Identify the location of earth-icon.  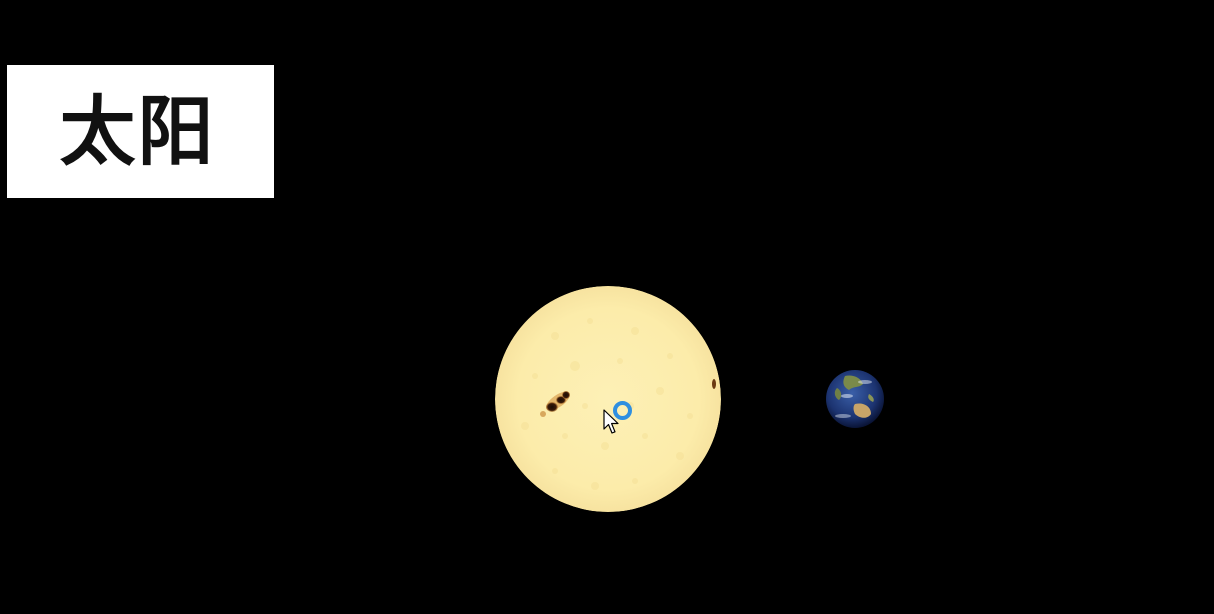
(855, 399).